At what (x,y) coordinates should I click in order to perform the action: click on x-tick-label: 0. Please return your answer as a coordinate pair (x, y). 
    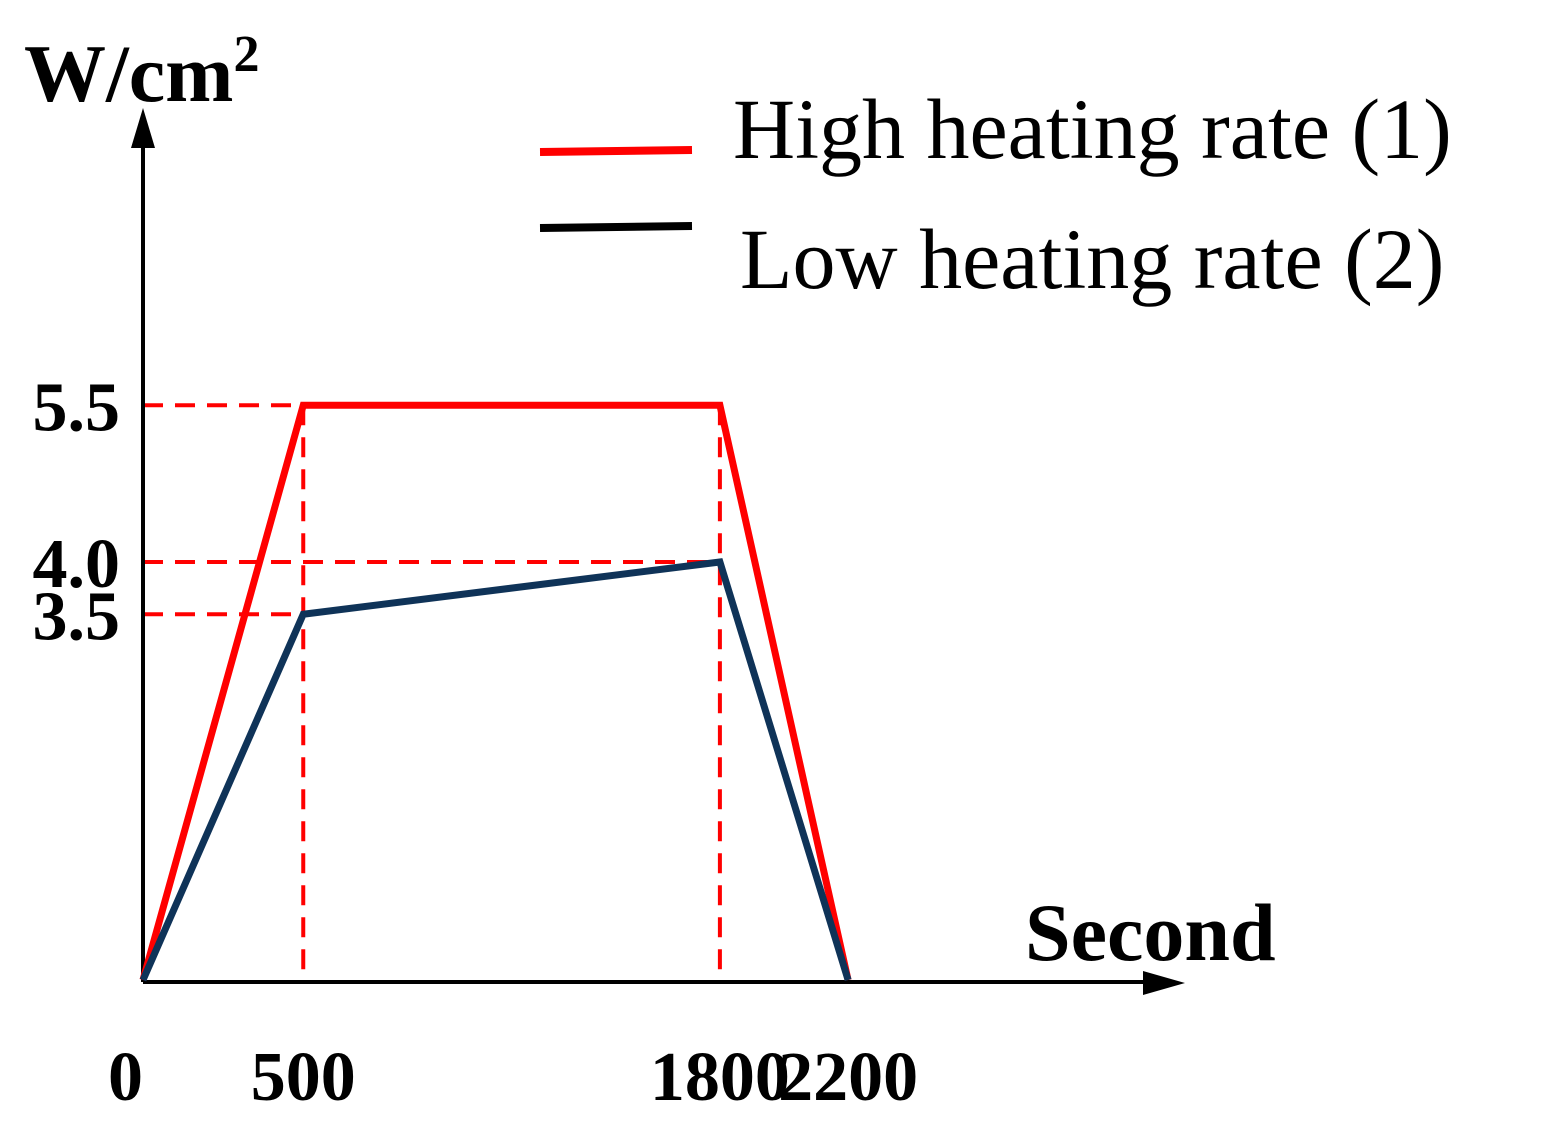
    Looking at the image, I should click on (125, 1077).